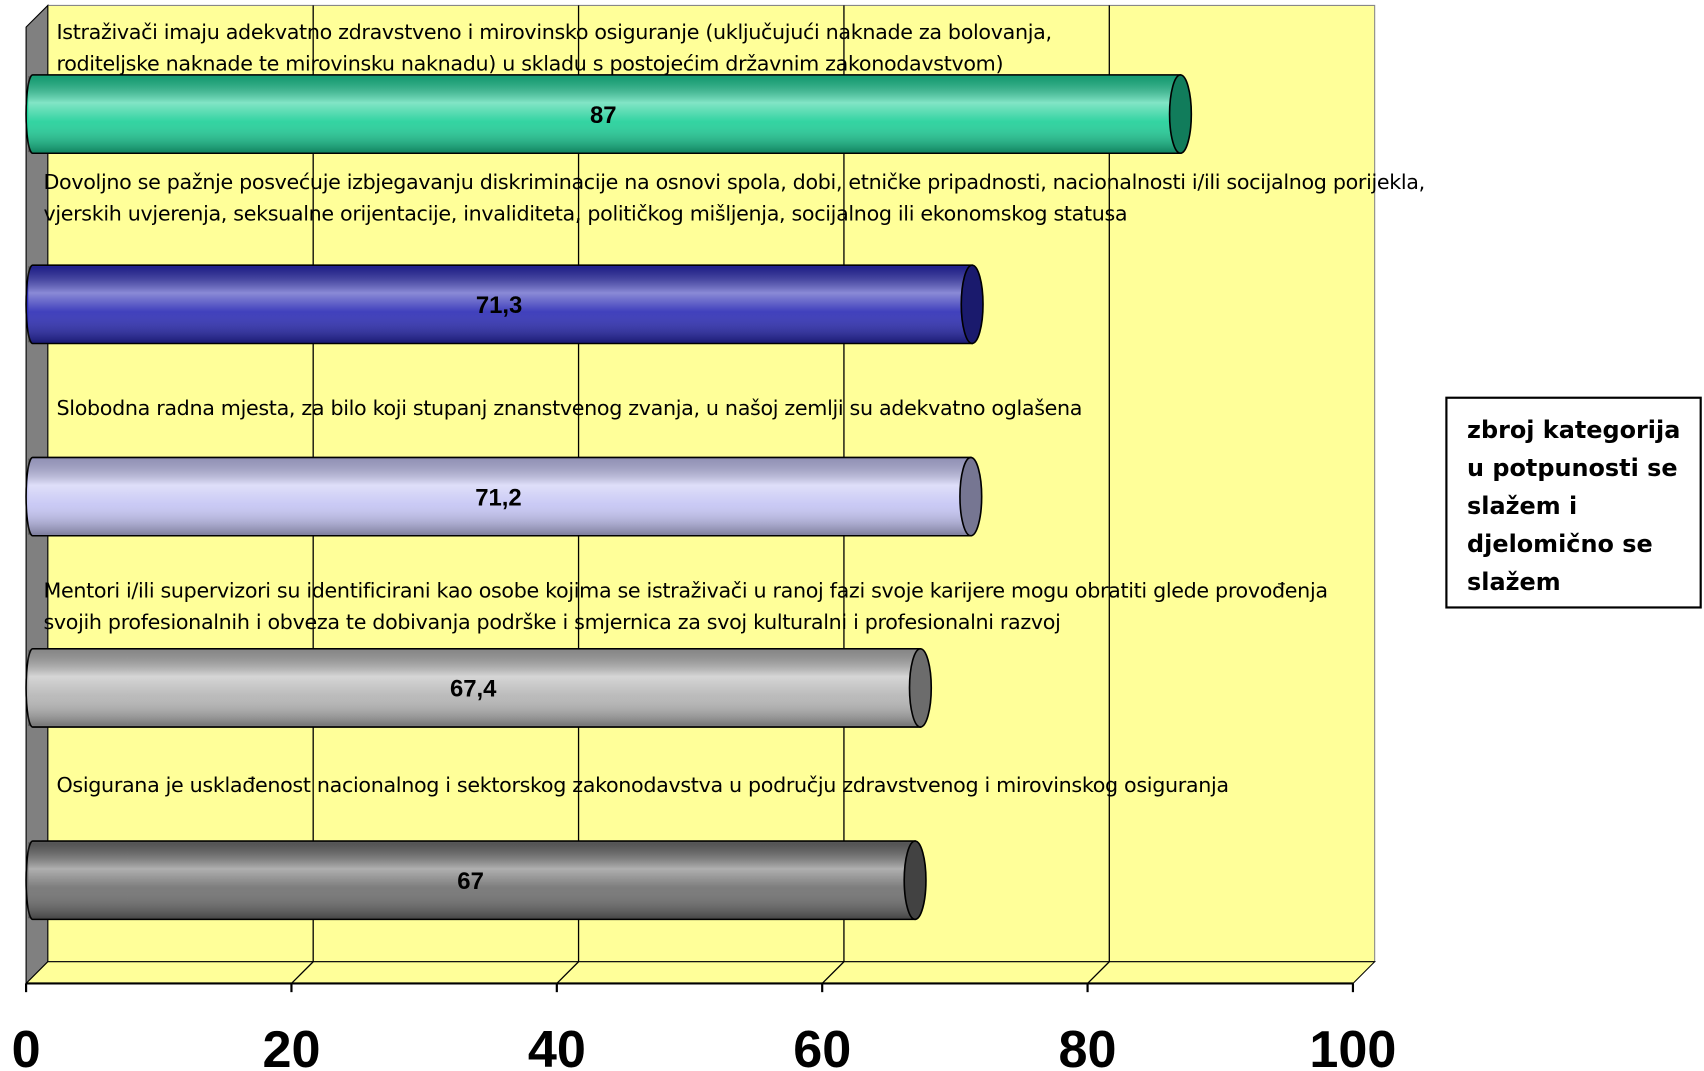 The image size is (1704, 1071). Describe the element at coordinates (700, 973) in the screenshot. I see `floor` at that location.